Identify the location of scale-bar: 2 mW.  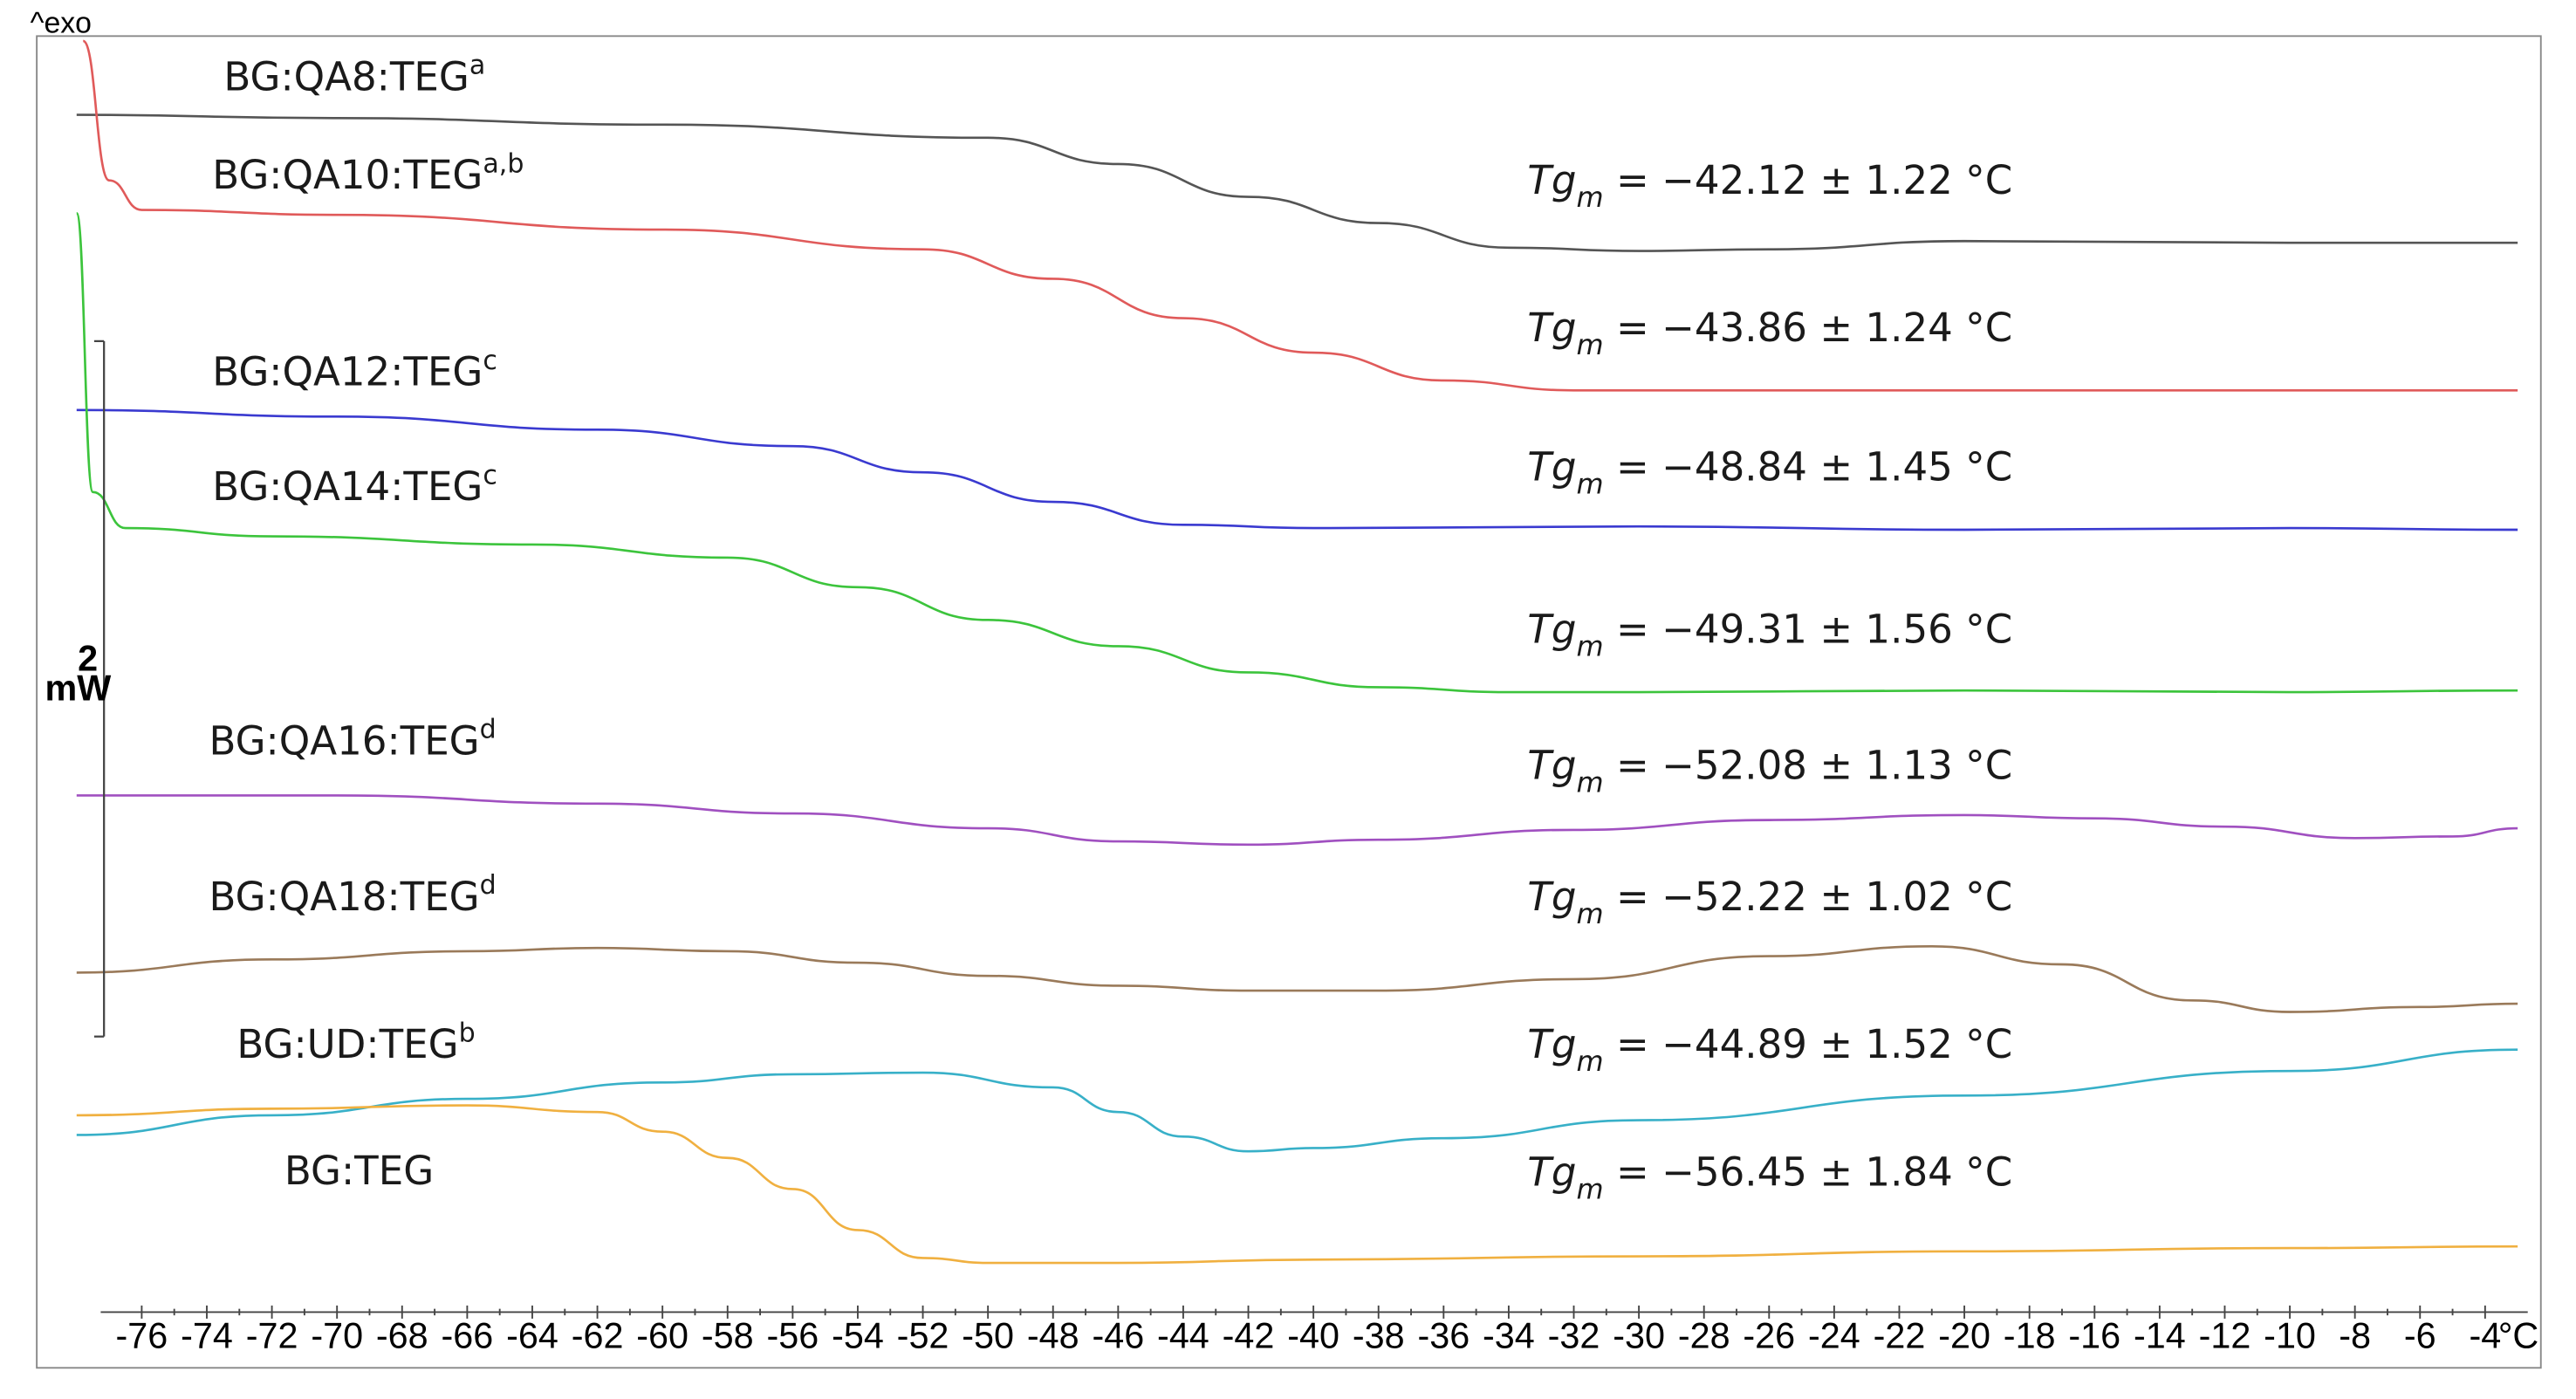
(78, 688).